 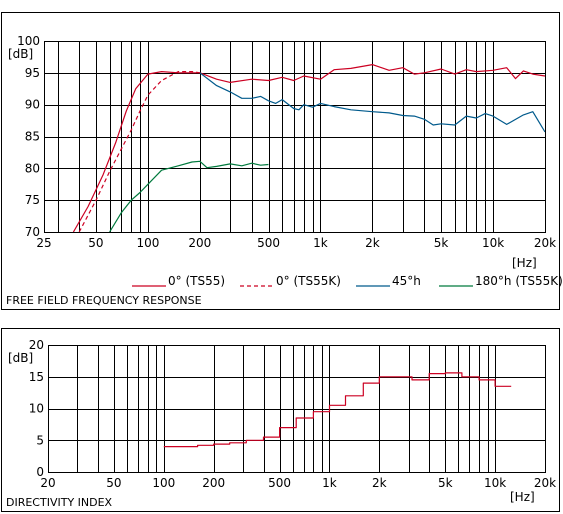 What do you see at coordinates (189, 196) in the screenshot?
I see `series-line-180-h-ts55k` at bounding box center [189, 196].